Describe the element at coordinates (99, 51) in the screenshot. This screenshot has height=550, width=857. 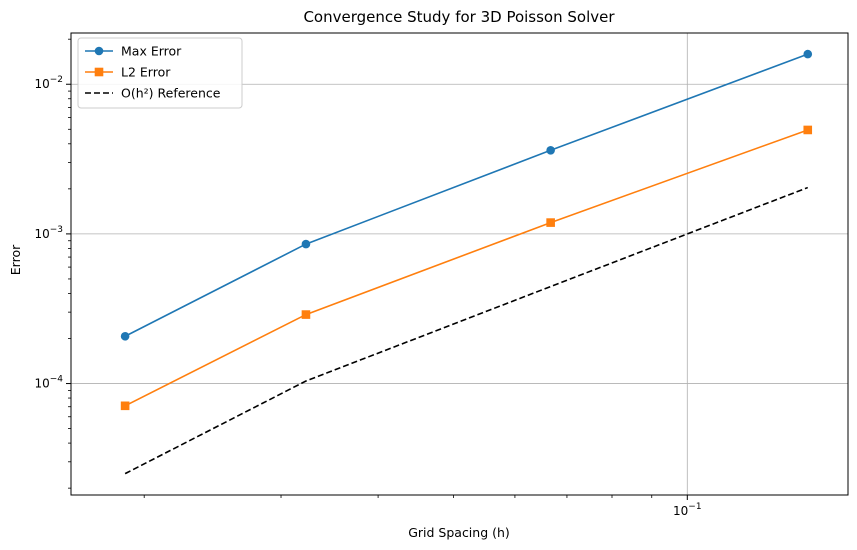
I see `legend-marker-circle` at that location.